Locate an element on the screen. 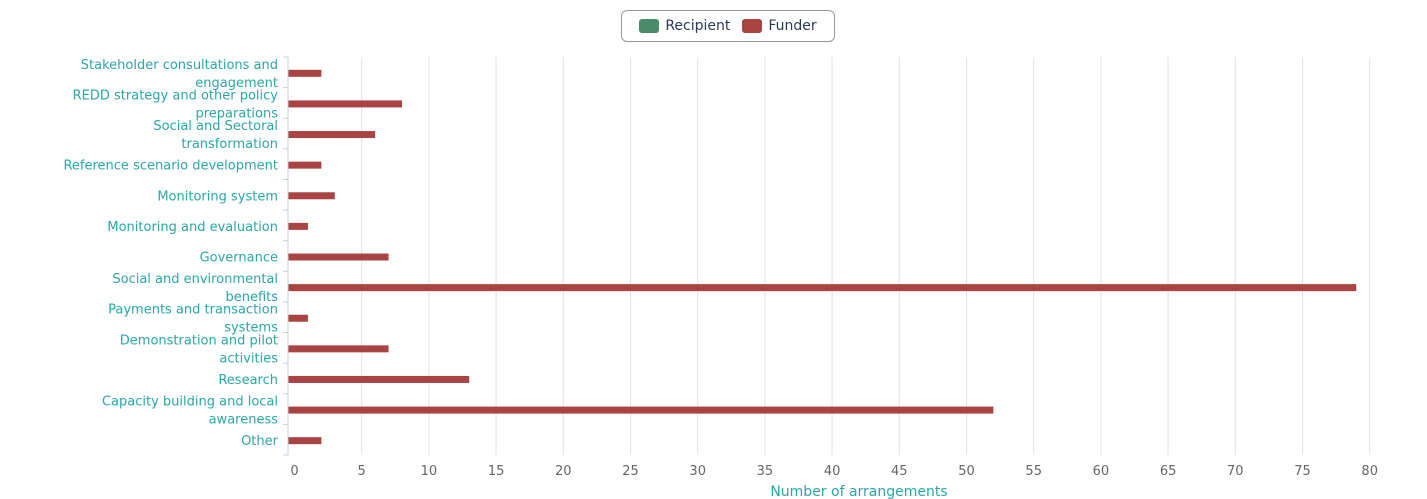 The height and width of the screenshot is (499, 1427). axes is located at coordinates (286, 256).